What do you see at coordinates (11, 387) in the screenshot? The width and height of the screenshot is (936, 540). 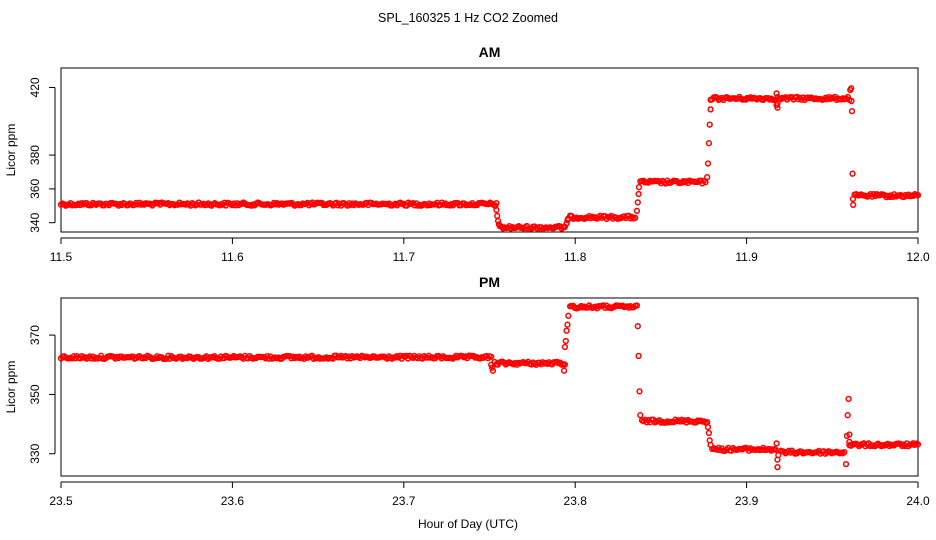 I see `y-axis-label-pm: Licor ppm` at bounding box center [11, 387].